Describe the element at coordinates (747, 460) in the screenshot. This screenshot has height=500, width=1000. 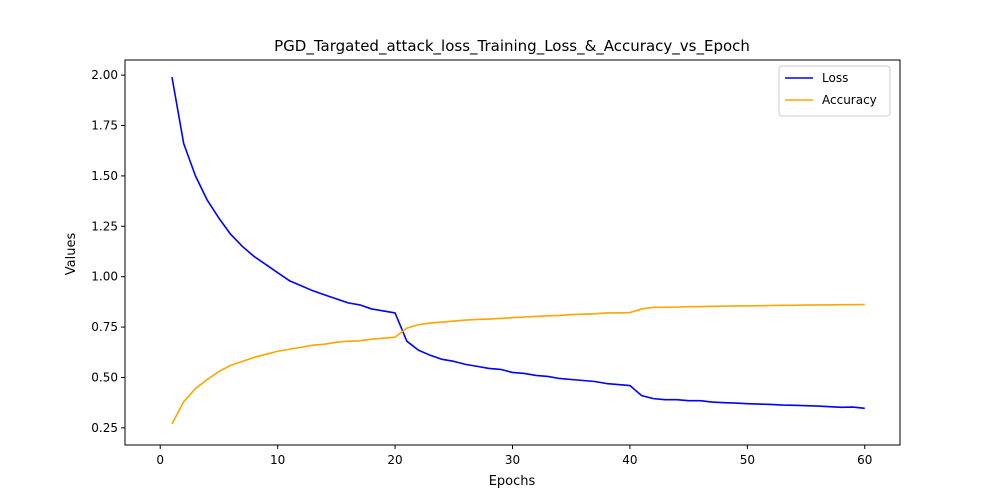
I see `x-tick-label: 50` at that location.